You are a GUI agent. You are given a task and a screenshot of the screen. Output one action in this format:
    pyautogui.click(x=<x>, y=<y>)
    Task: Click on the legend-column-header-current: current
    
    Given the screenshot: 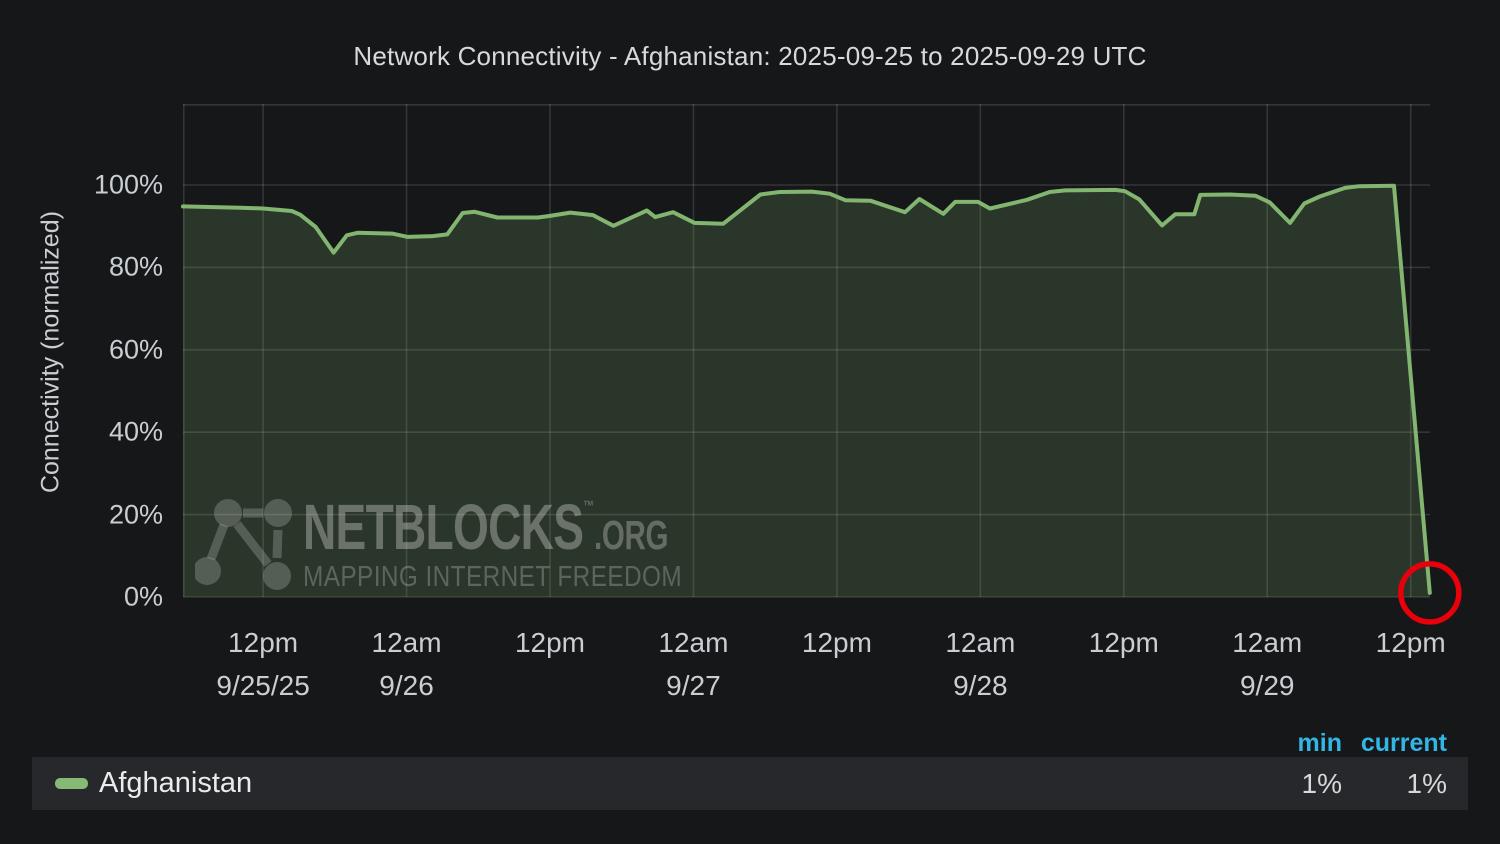 What is the action you would take?
    pyautogui.click(x=1403, y=743)
    